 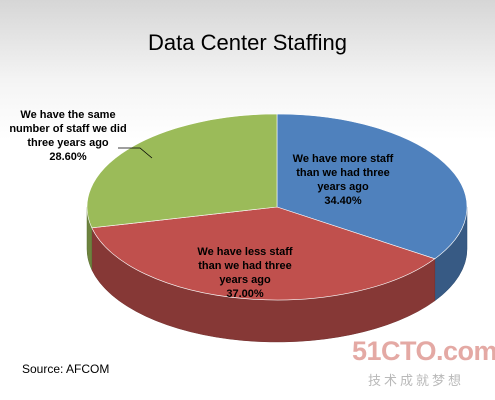 I want to click on watermark: 51CTO.com, so click(x=423, y=351).